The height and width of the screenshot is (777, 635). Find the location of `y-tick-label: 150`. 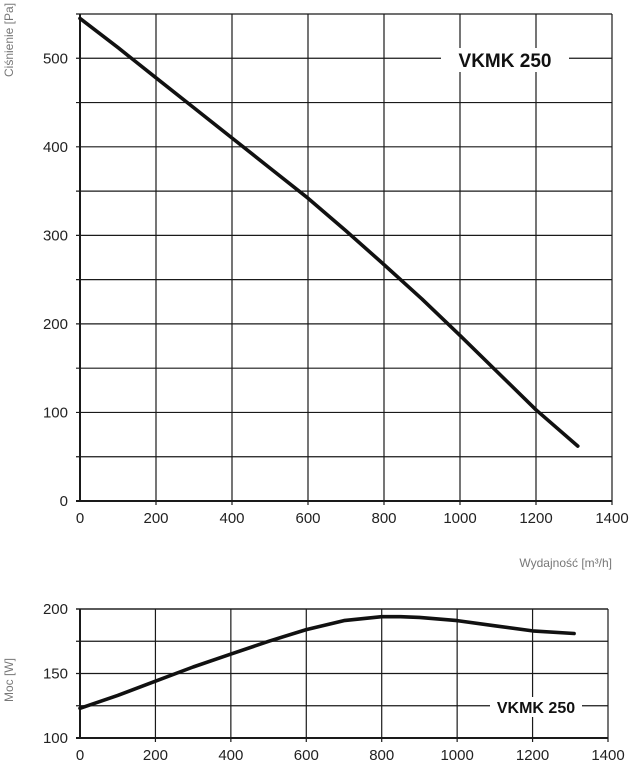

y-tick-label: 150 is located at coordinates (55, 674).